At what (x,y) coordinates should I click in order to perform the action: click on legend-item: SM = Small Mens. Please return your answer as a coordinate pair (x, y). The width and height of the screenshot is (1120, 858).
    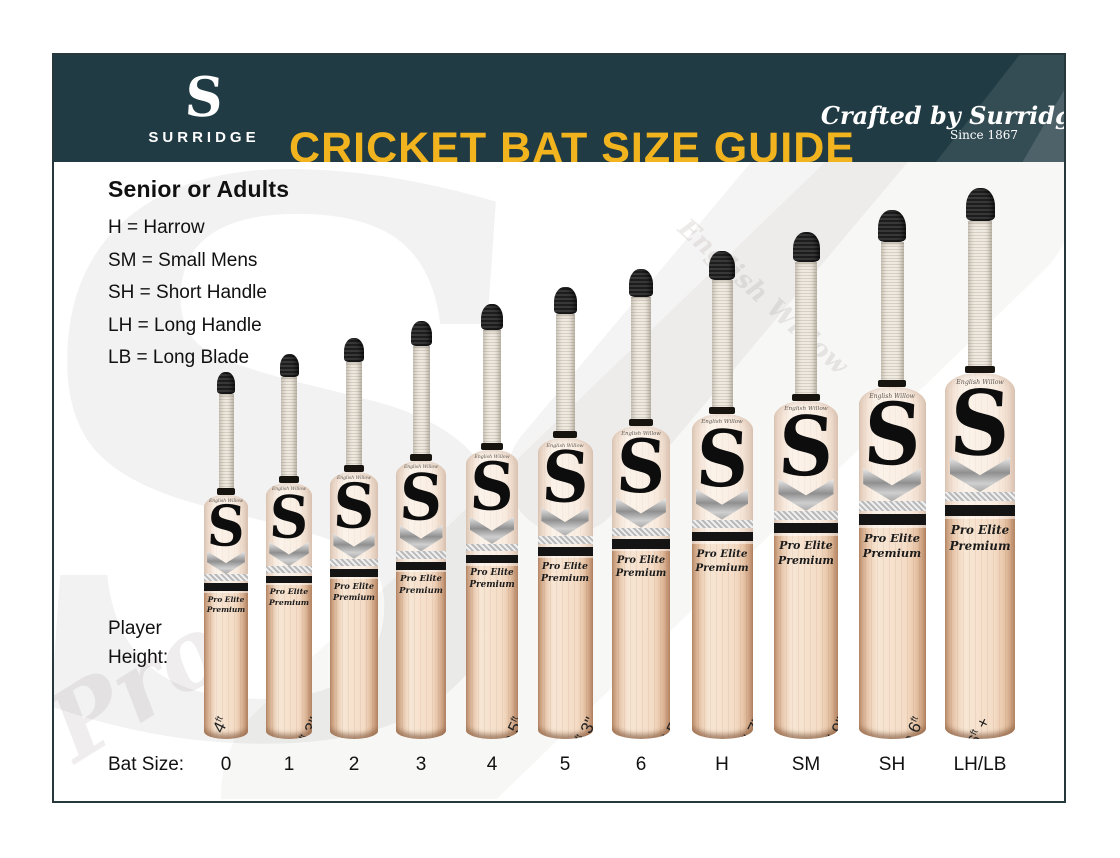
    Looking at the image, I should click on (183, 260).